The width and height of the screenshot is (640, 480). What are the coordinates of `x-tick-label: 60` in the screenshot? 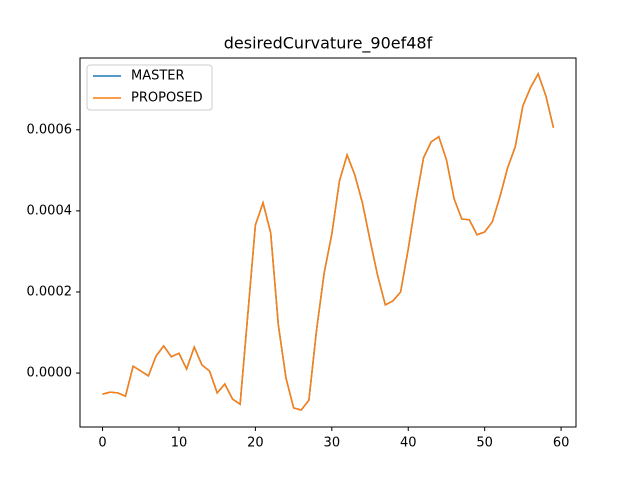 It's located at (561, 443).